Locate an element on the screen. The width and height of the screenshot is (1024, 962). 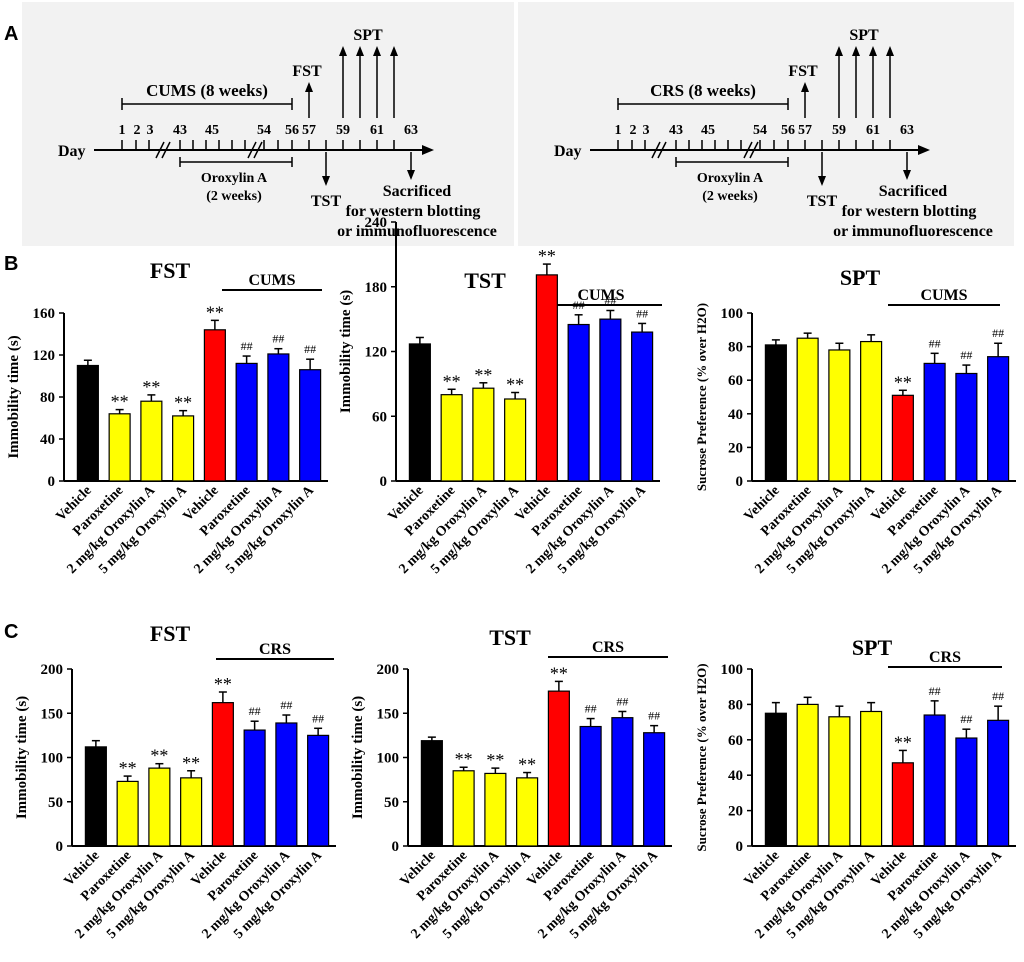
day-label: Day is located at coordinates (72, 151).